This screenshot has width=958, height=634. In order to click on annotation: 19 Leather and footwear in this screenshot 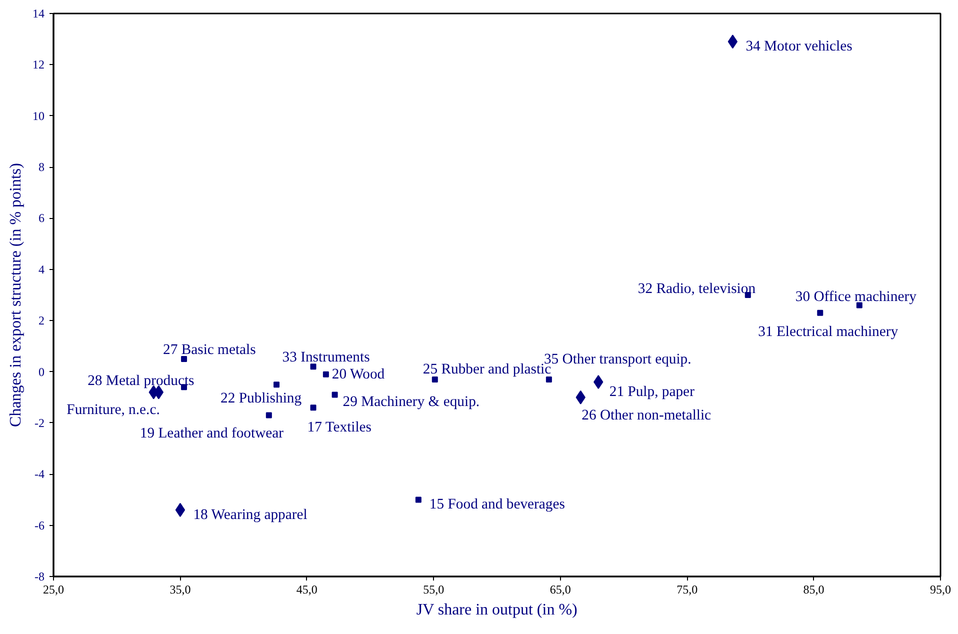, I will do `click(212, 433)`.